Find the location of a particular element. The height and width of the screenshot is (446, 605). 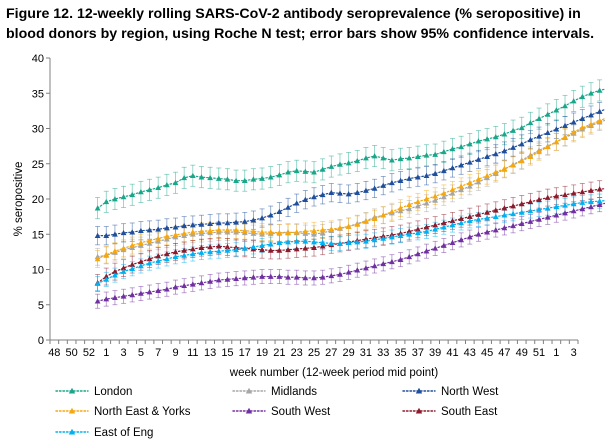

x-tick-label: 43 is located at coordinates (470, 353).